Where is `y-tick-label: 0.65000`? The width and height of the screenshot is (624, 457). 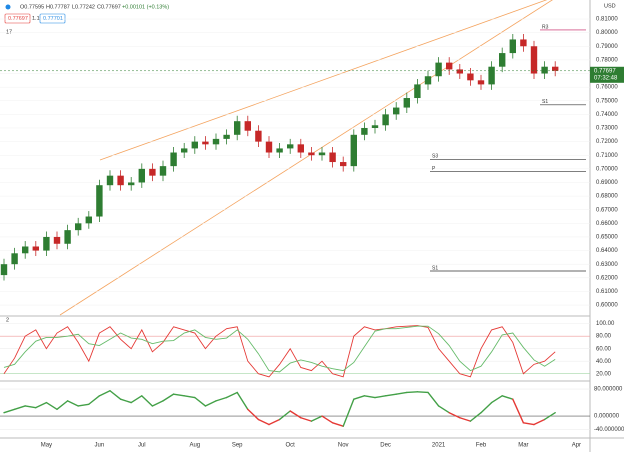
y-tick-label: 0.65000 is located at coordinates (607, 238).